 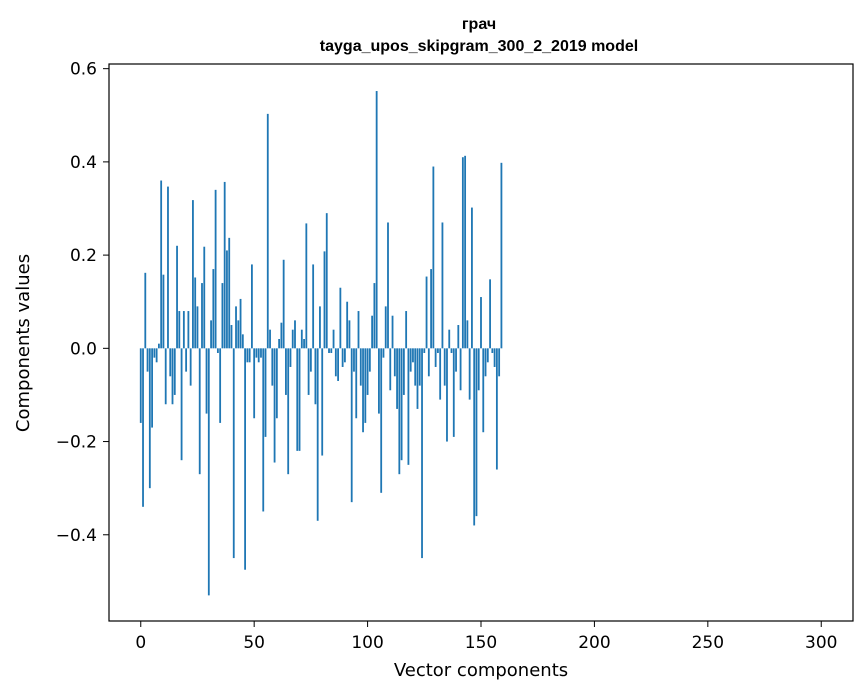 I want to click on x-axis-ticks: 0 50 100 150 200 250 300, so click(x=486, y=637).